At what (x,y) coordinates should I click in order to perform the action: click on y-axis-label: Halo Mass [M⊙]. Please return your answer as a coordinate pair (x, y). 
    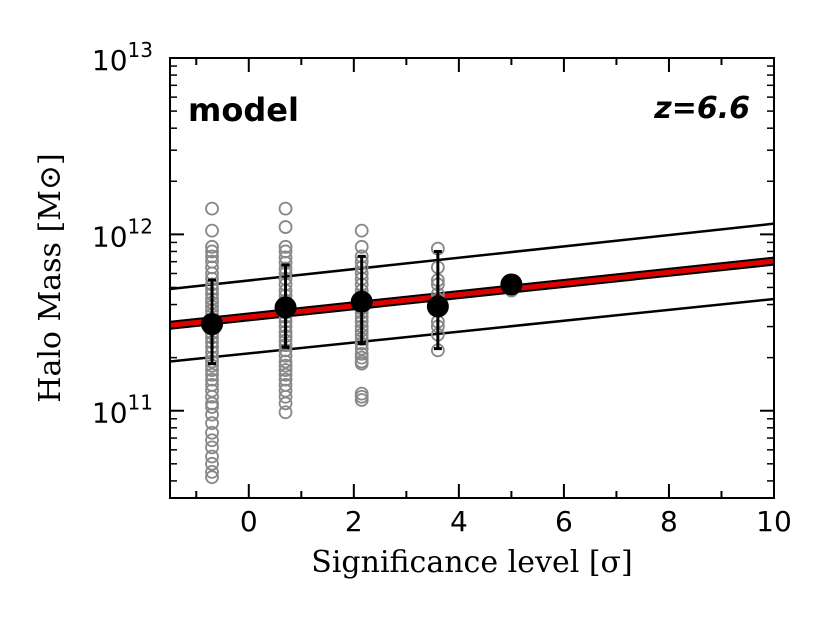
    Looking at the image, I should click on (50, 277).